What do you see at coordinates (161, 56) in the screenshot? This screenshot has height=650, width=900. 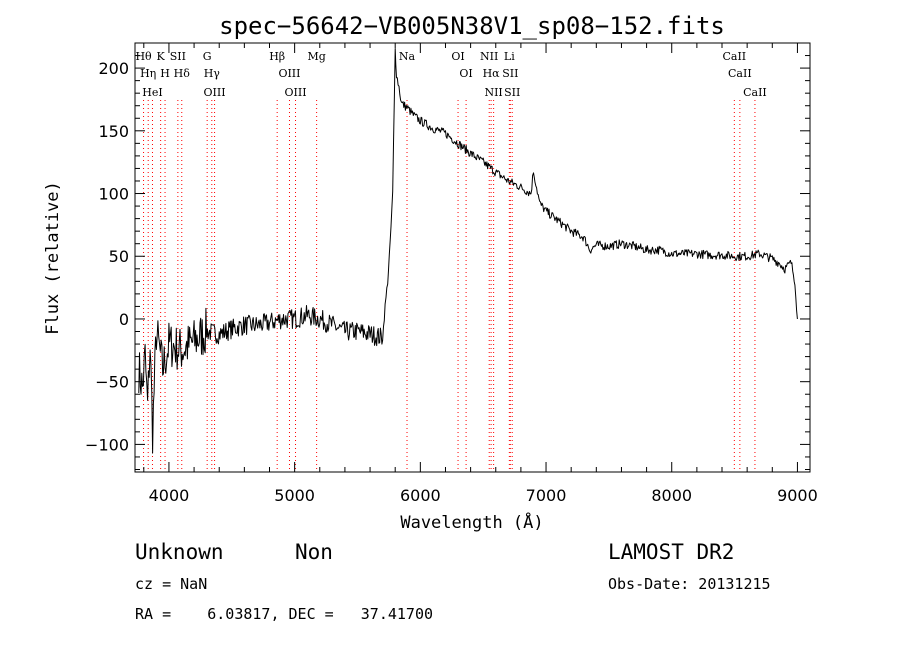 I see `line-label: K` at bounding box center [161, 56].